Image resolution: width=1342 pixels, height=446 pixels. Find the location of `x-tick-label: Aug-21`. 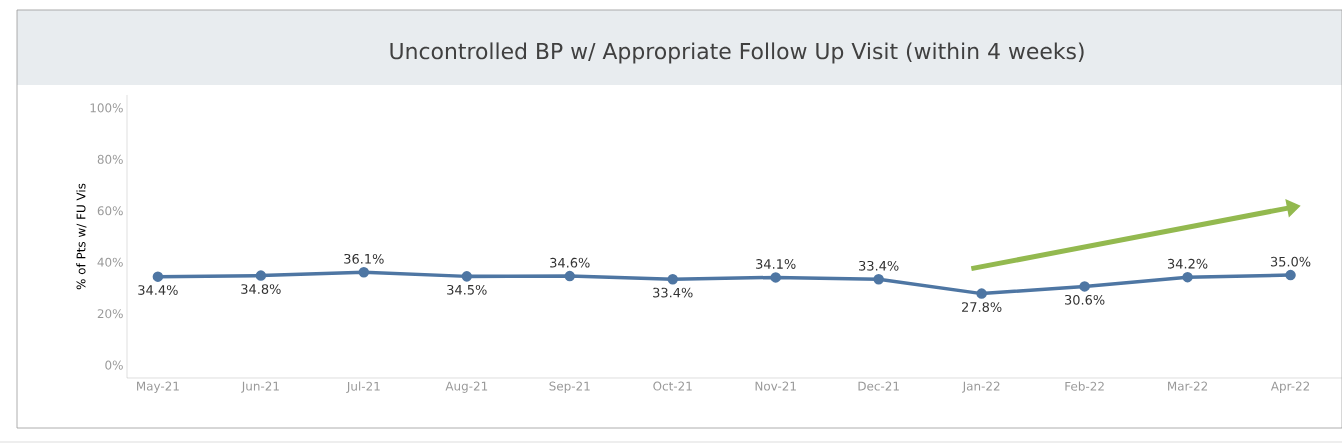

x-tick-label: Aug-21 is located at coordinates (466, 387).